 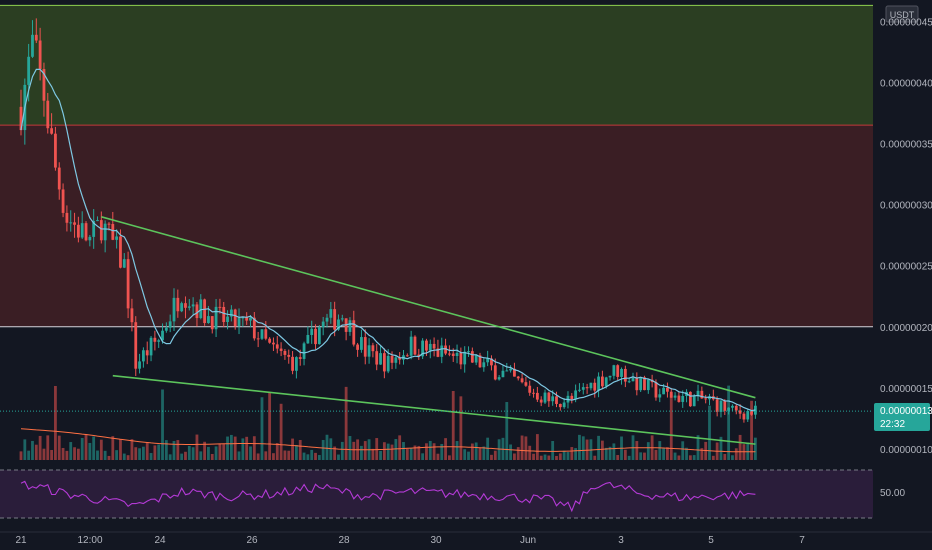 What do you see at coordinates (466, 538) in the screenshot?
I see `time-axis: 21 12:00 24 26 28 30 Jun 3 5 7` at bounding box center [466, 538].